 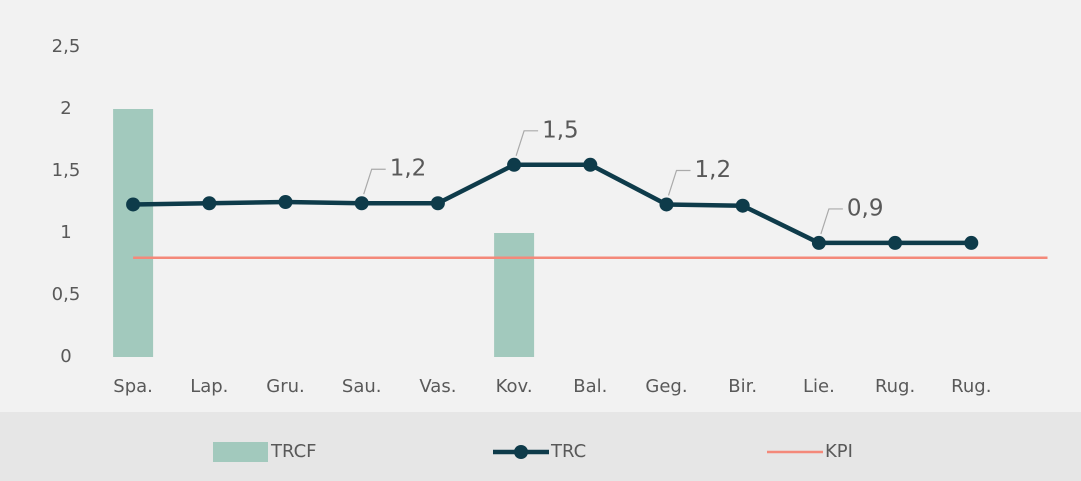 I want to click on y-tick-label: 2, so click(x=65, y=108).